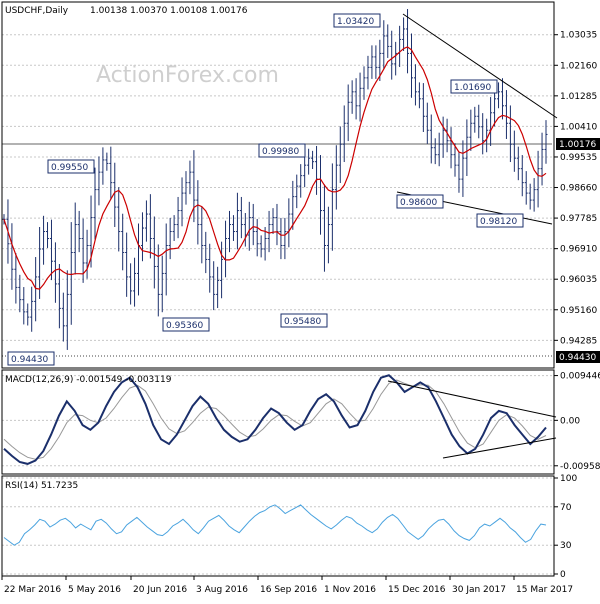  I want to click on annotation-095480: 0.95480, so click(304, 320).